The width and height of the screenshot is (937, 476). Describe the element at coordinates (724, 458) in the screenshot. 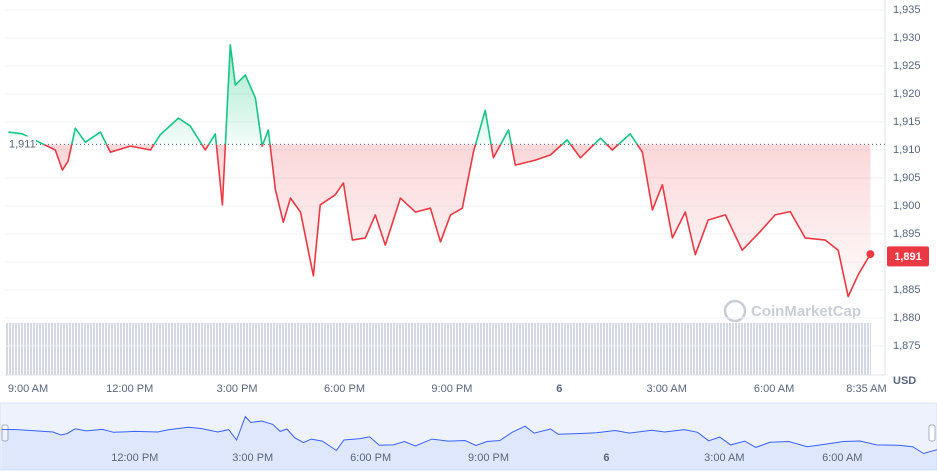

I see `navigator-tick-label: 3:00 AM` at that location.